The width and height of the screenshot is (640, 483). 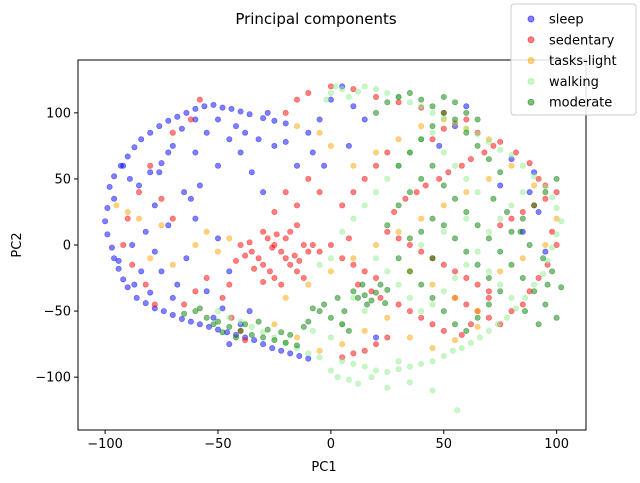 I want to click on legend-item-moderate: moderate, so click(x=569, y=103).